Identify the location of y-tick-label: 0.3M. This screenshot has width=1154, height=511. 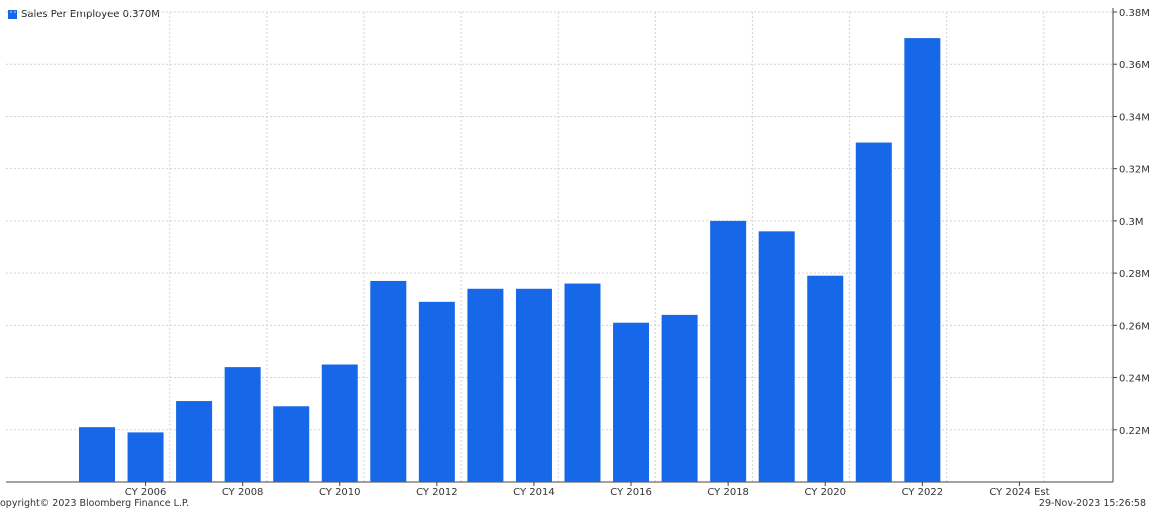
(1131, 222).